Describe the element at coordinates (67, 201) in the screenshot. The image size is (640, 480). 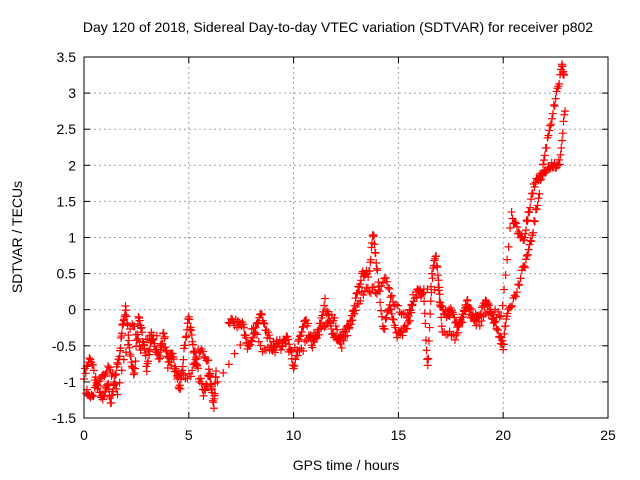
I see `y-tick-label: 1.5` at that location.